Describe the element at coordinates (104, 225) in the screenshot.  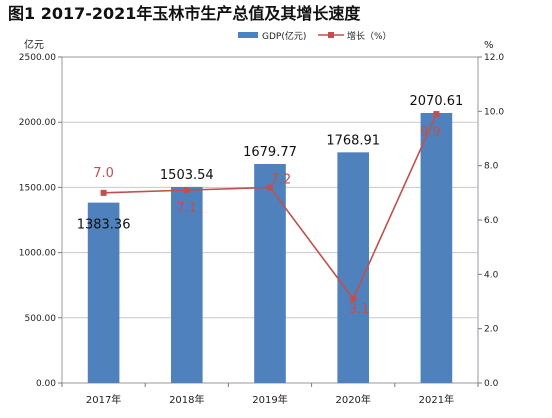
I see `gdp-bar-label: 1383.36` at that location.